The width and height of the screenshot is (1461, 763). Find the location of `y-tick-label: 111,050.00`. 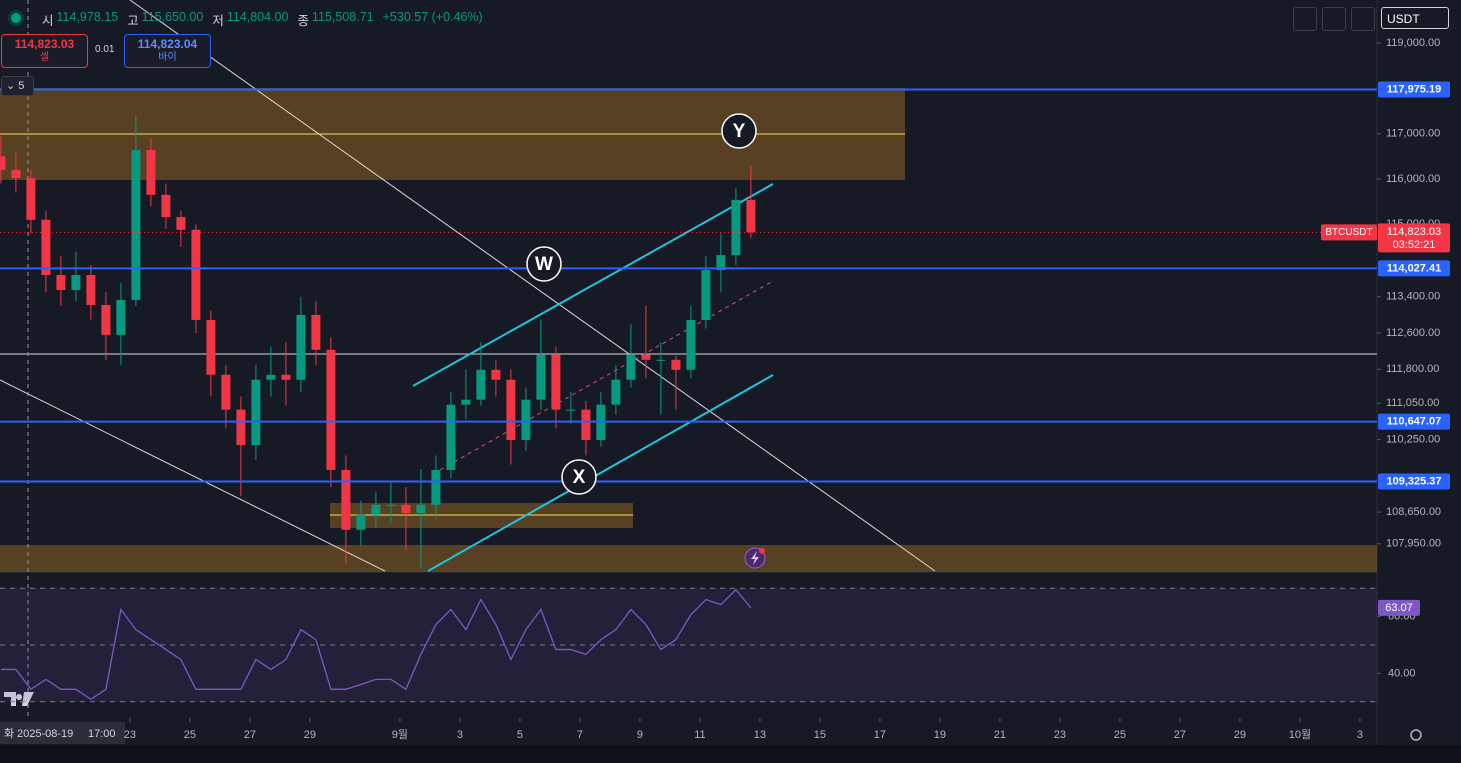

y-tick-label: 111,050.00 is located at coordinates (1412, 403).